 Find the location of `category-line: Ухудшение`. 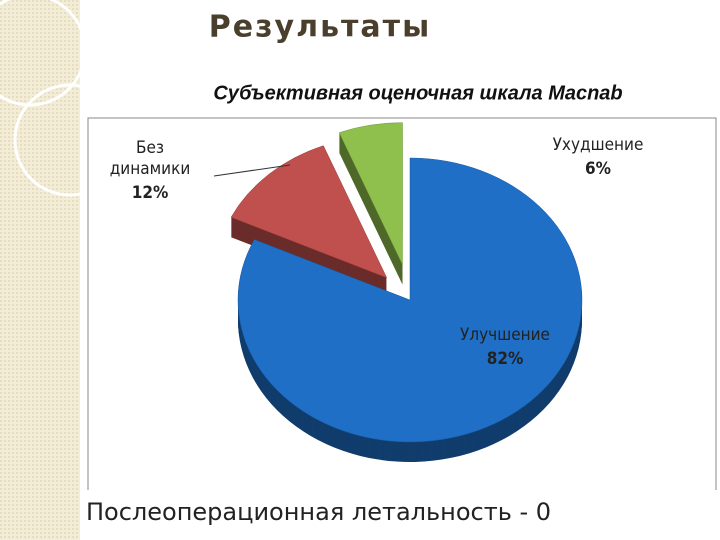

category-line: Ухудшение is located at coordinates (598, 145).